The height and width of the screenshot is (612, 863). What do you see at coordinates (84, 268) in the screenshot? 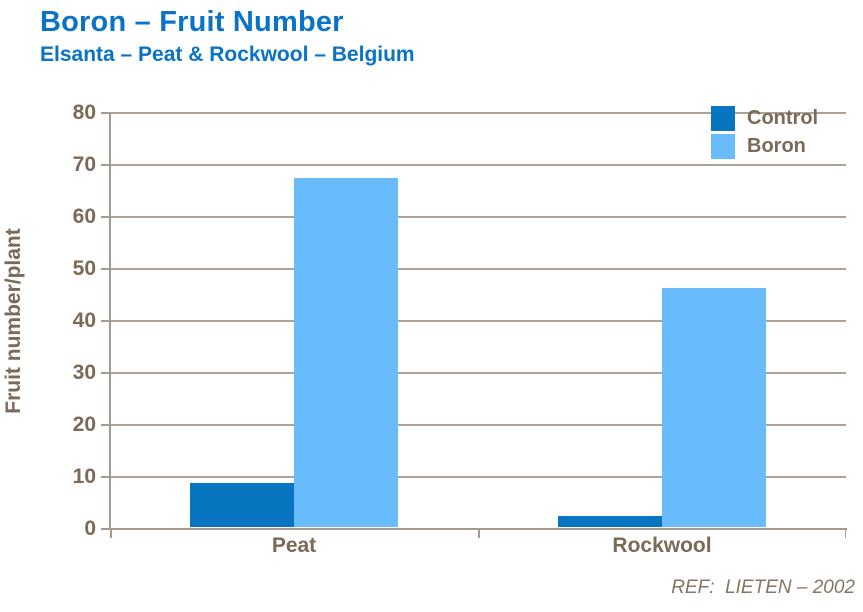
I see `y-tick-label-50: 50` at bounding box center [84, 268].